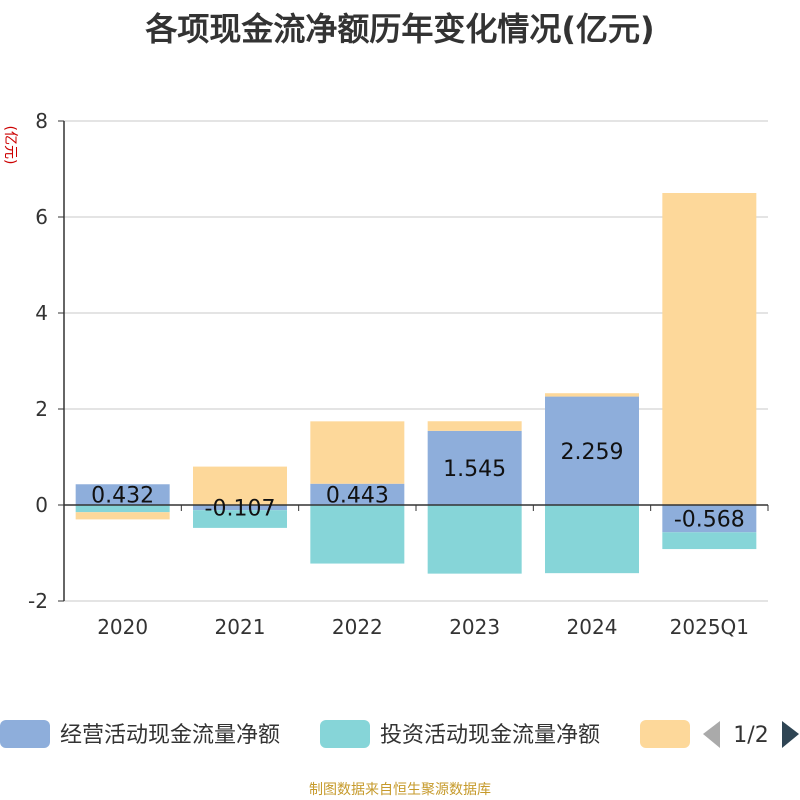 This screenshot has width=800, height=800. Describe the element at coordinates (41, 409) in the screenshot. I see `y-tick-label: 2` at that location.